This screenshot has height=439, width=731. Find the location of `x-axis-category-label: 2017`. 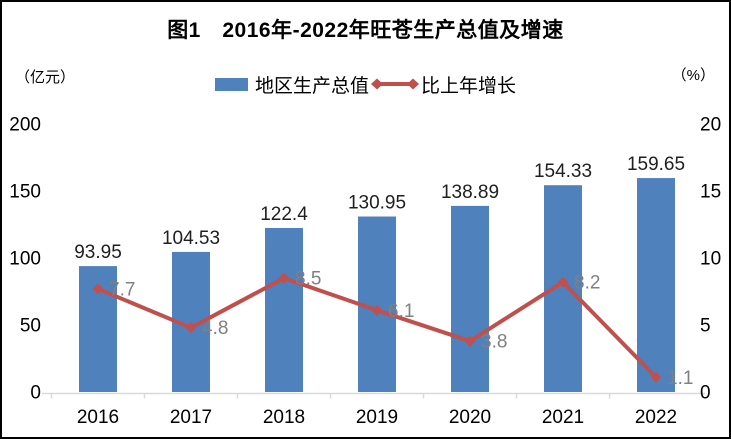

x-axis-category-label: 2017 is located at coordinates (191, 417).